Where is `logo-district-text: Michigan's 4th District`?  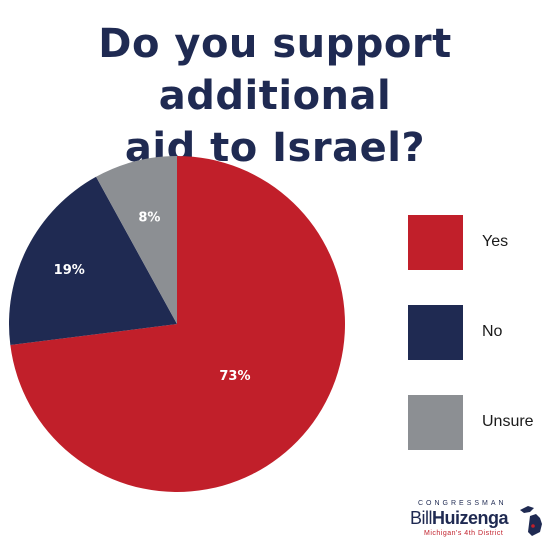 logo-district-text: Michigan's 4th District is located at coordinates (464, 533).